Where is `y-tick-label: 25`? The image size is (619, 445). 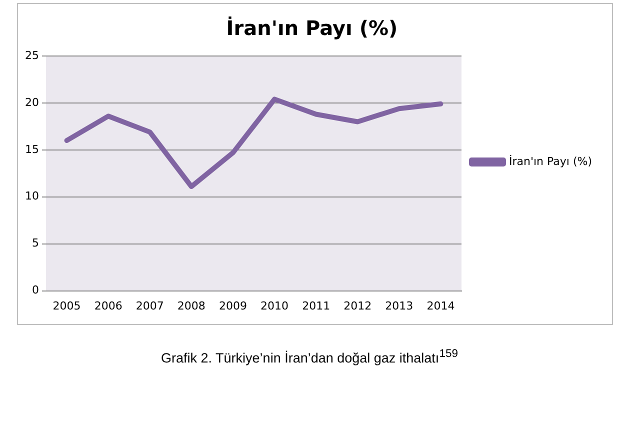 y-tick-label: 25 is located at coordinates (31, 55).